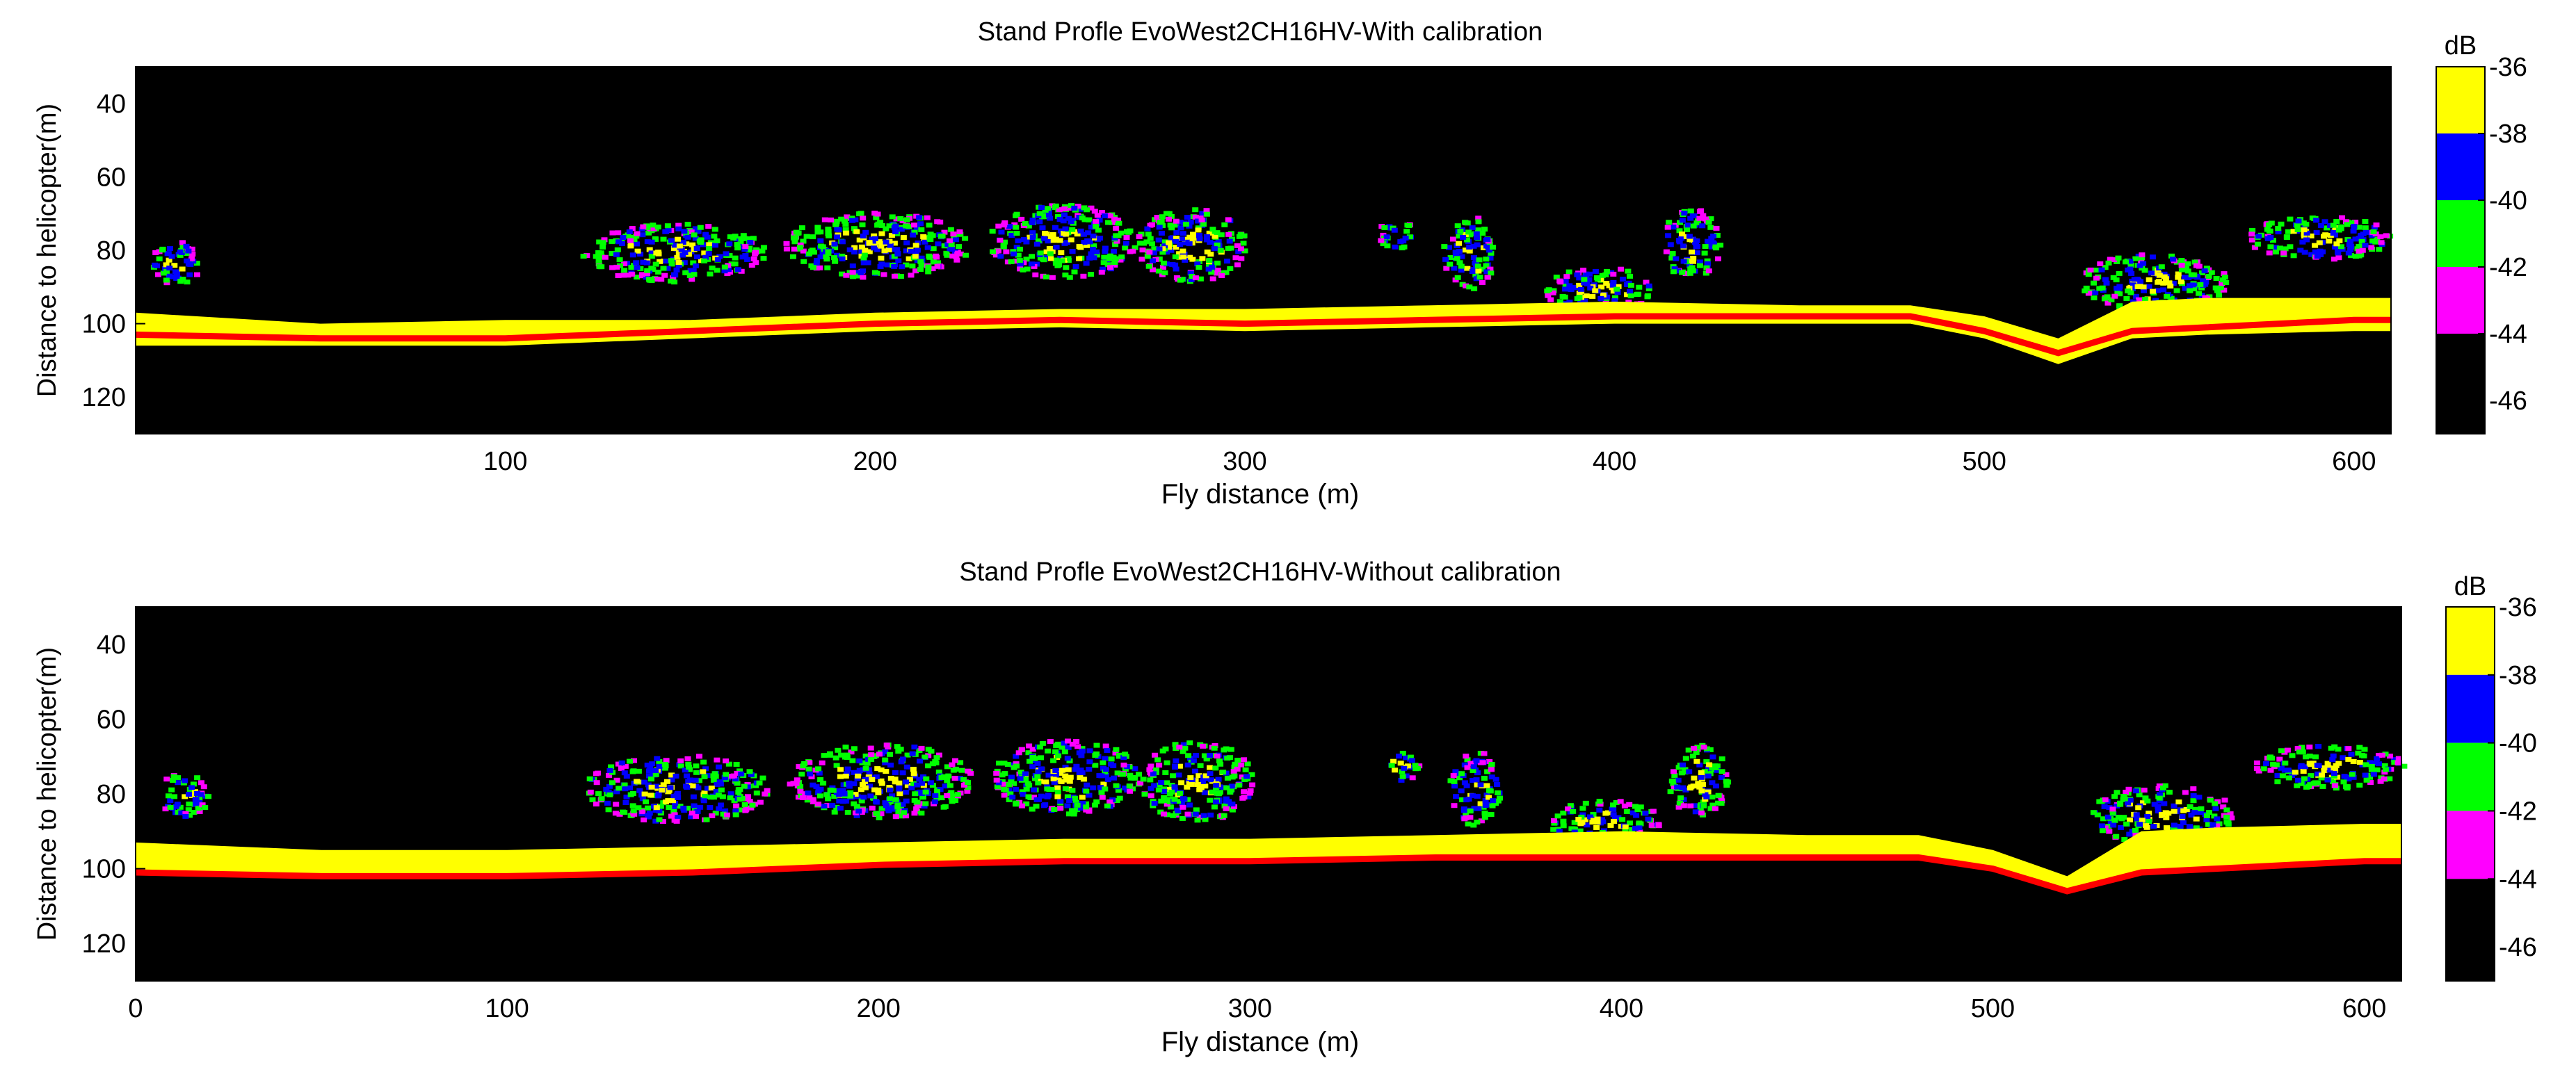 The width and height of the screenshot is (2576, 1081). I want to click on strong-return-band, so click(1268, 857).